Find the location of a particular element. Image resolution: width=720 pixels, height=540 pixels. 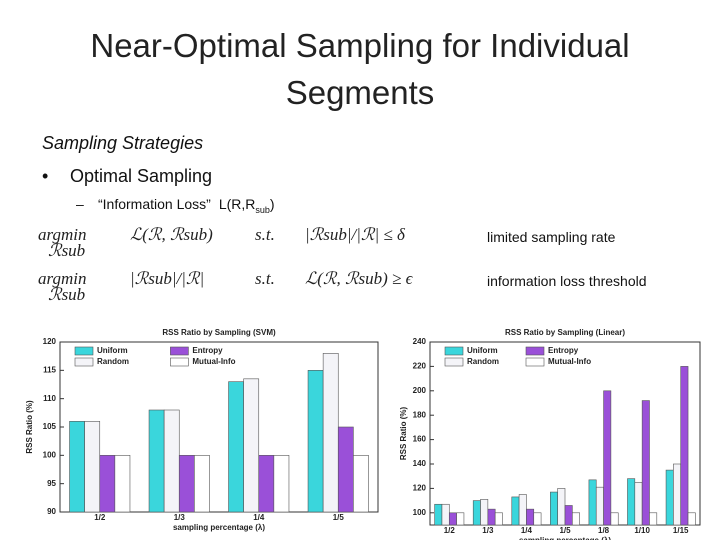

expr-end: ) is located at coordinates (272, 204).